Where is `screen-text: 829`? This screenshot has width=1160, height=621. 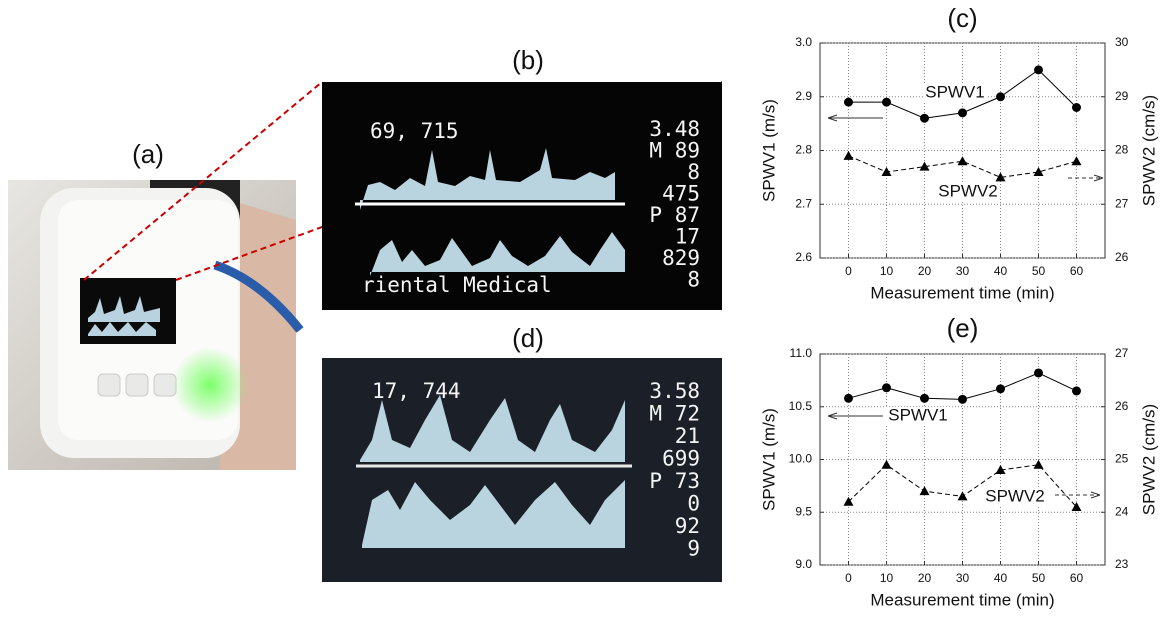
screen-text: 829 is located at coordinates (681, 258).